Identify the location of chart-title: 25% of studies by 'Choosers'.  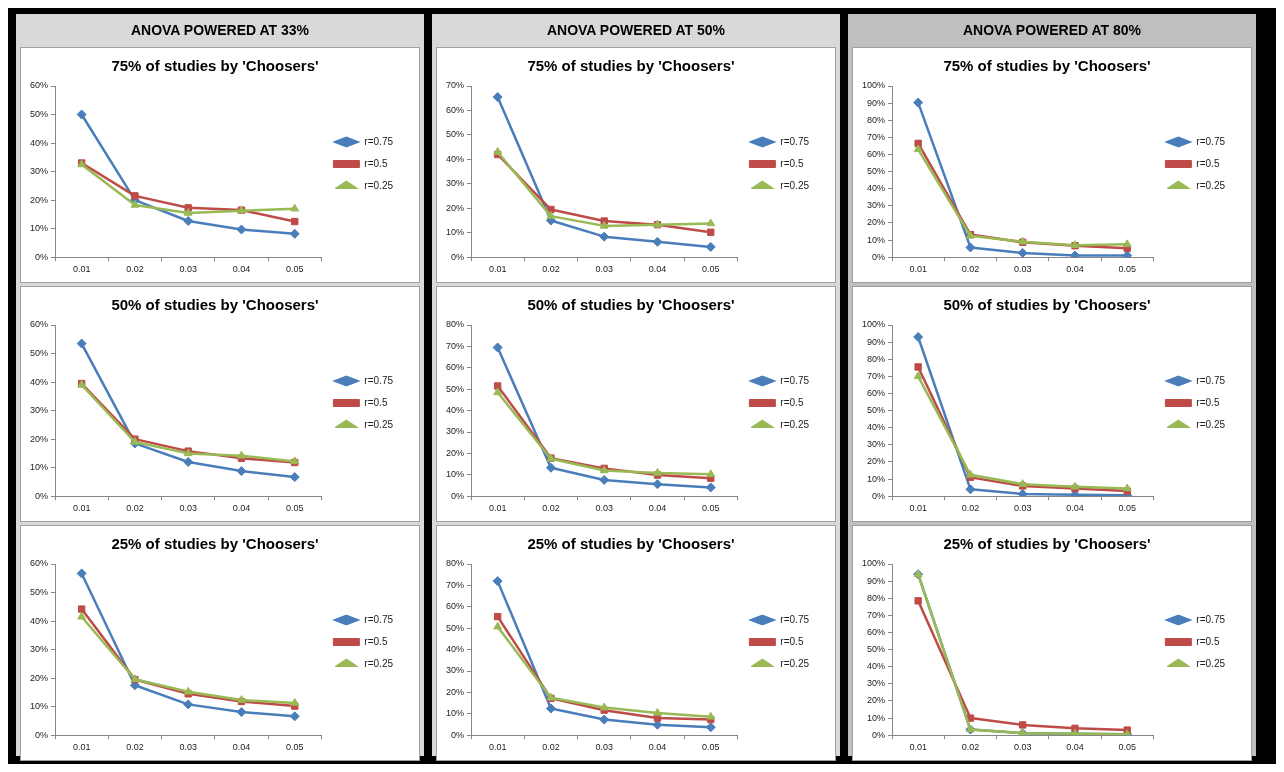
(631, 544).